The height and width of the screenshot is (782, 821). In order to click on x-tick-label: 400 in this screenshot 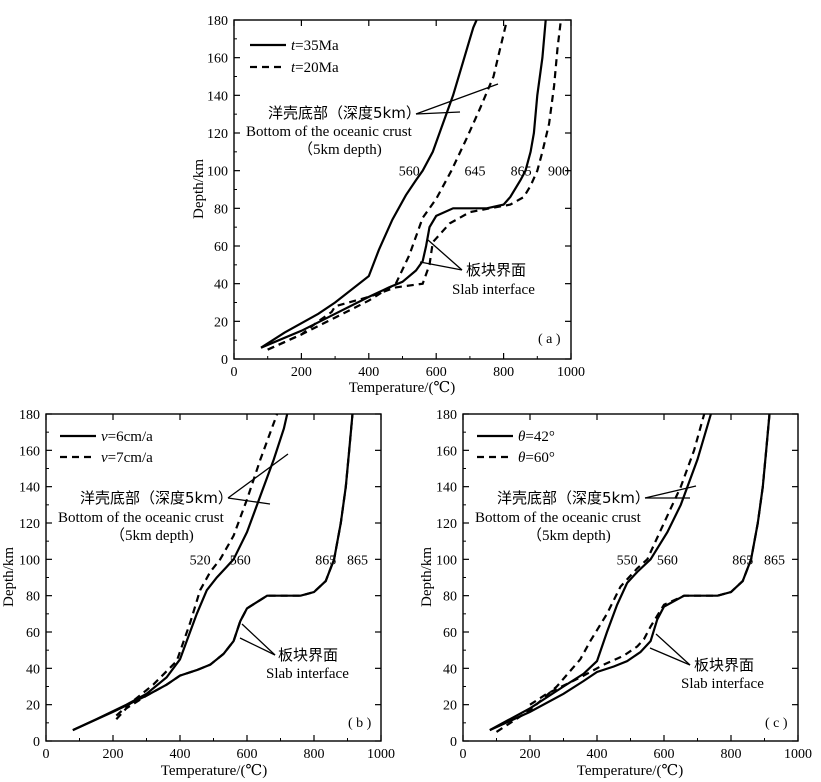, I will do `click(180, 754)`.